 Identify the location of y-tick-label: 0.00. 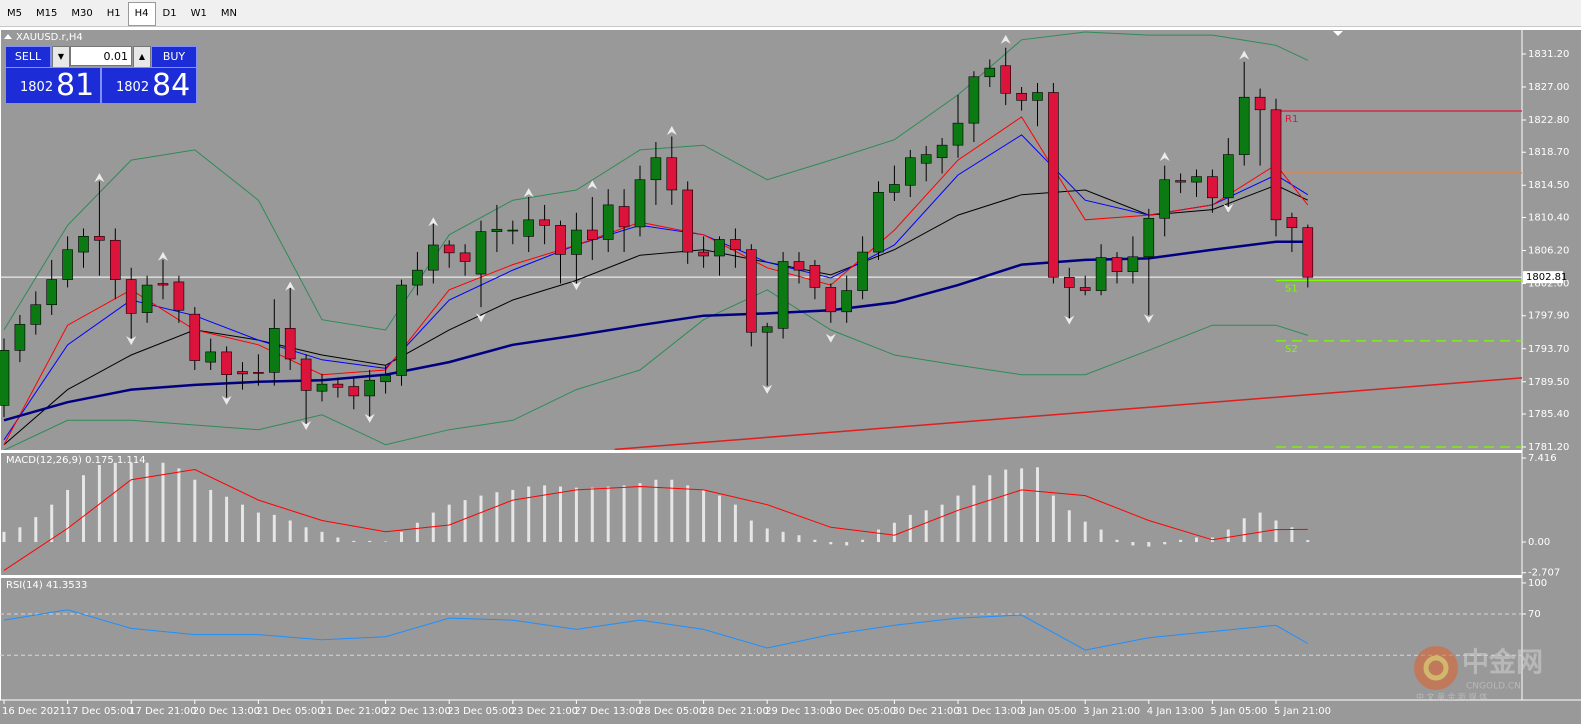
(1539, 542).